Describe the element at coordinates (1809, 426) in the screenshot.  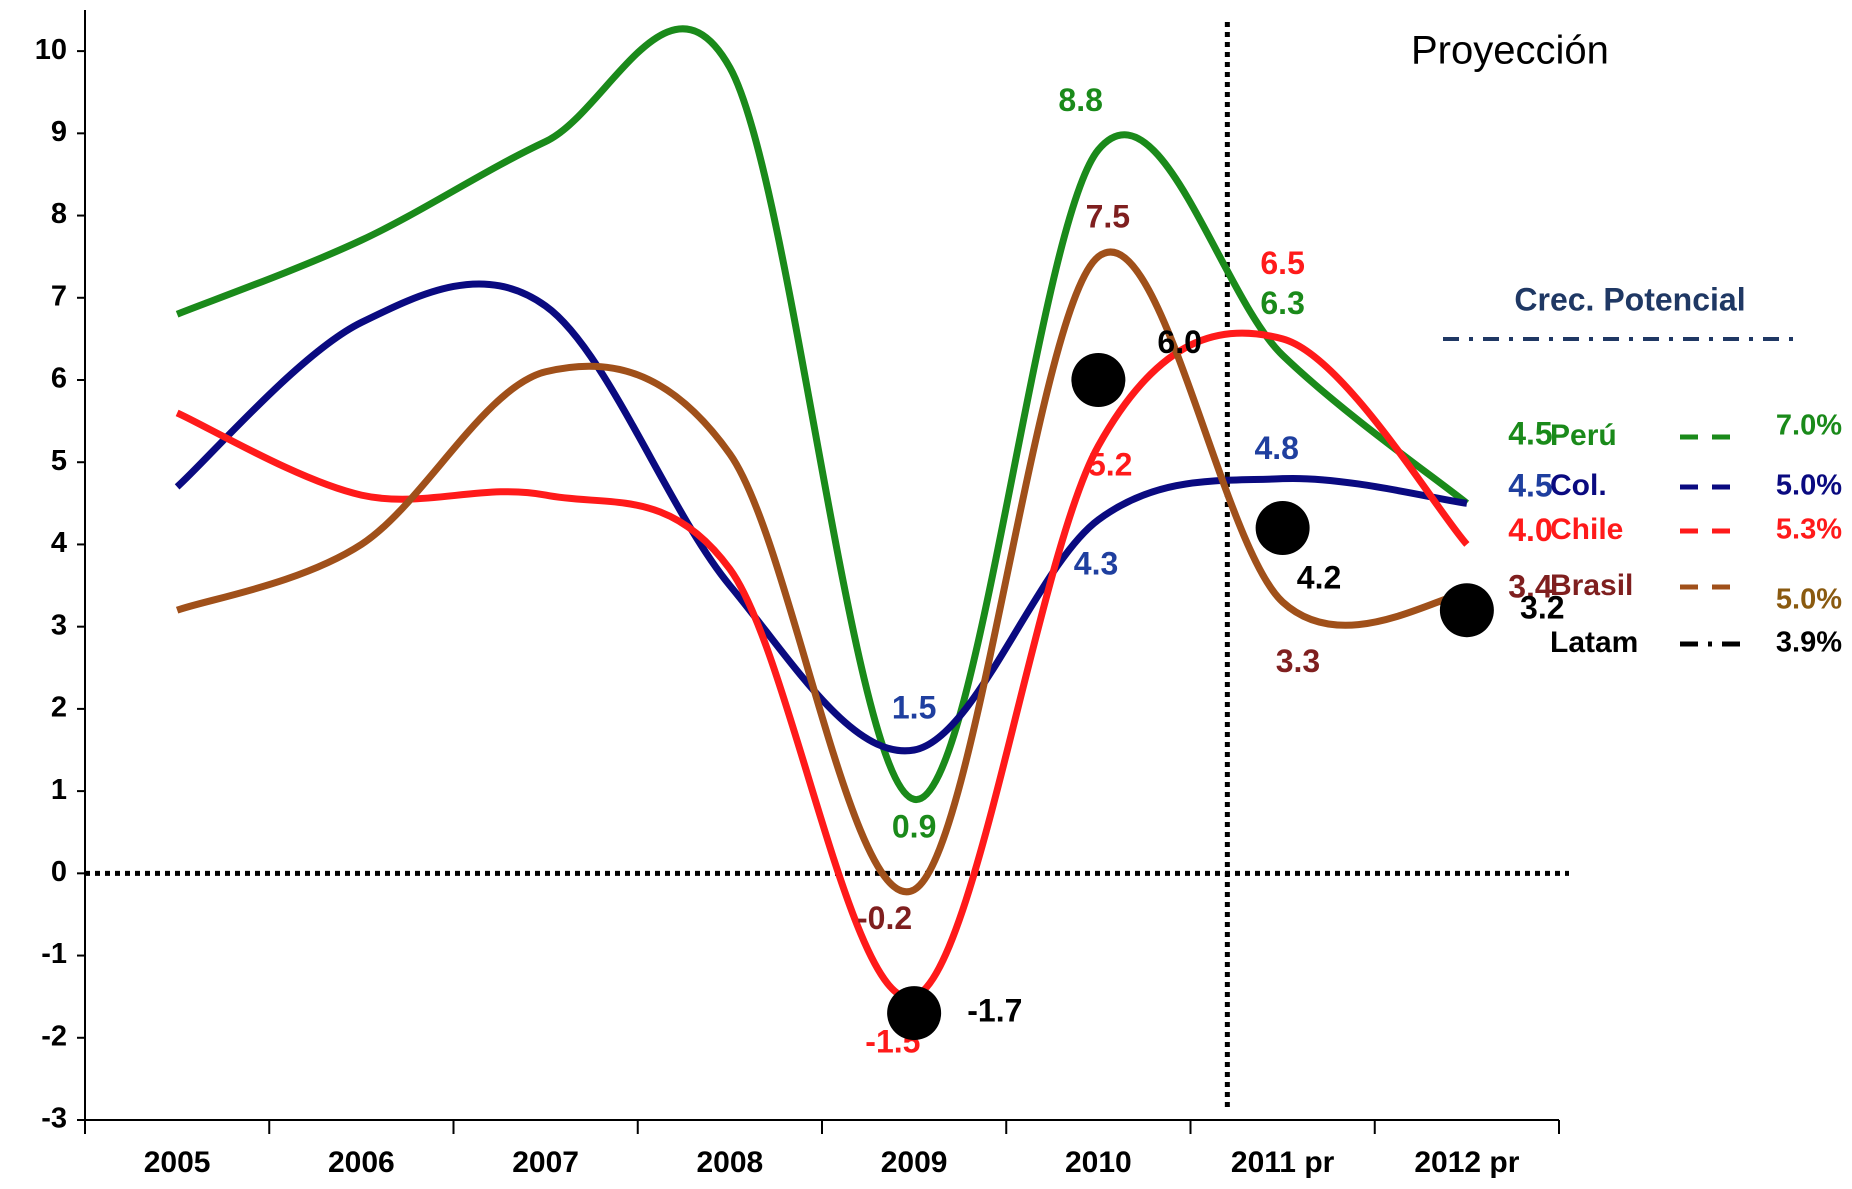
I see `legend-potential: 7.0%` at that location.